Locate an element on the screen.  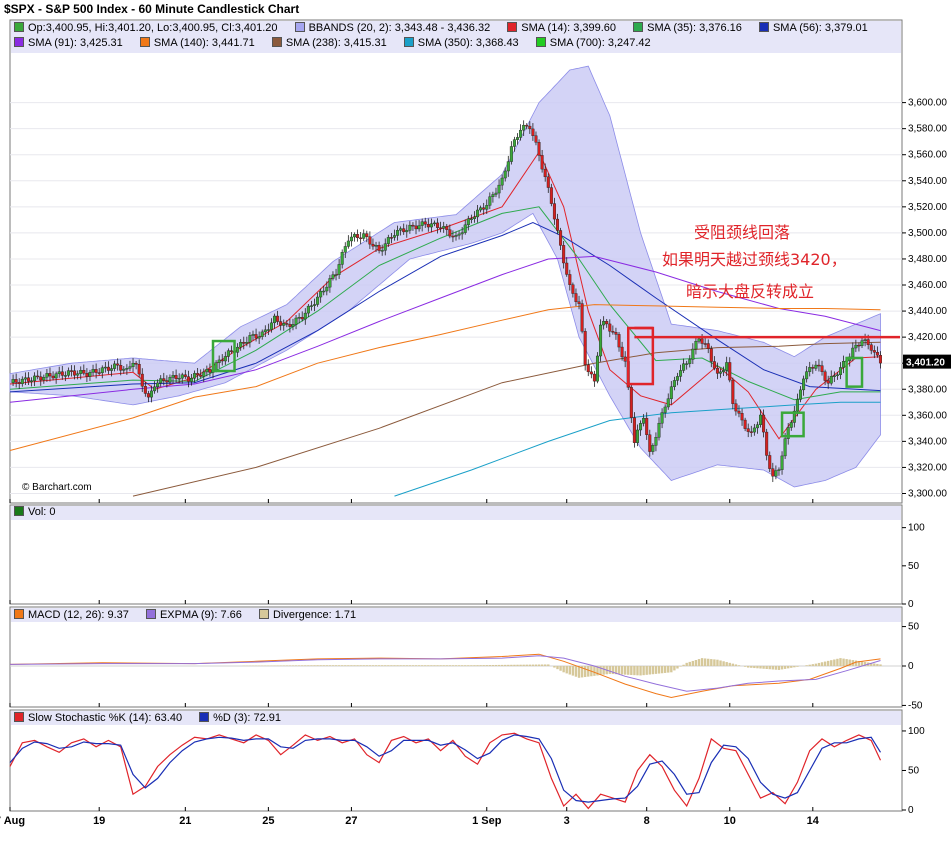
macd-tick-label: 0 is located at coordinates (911, 666).